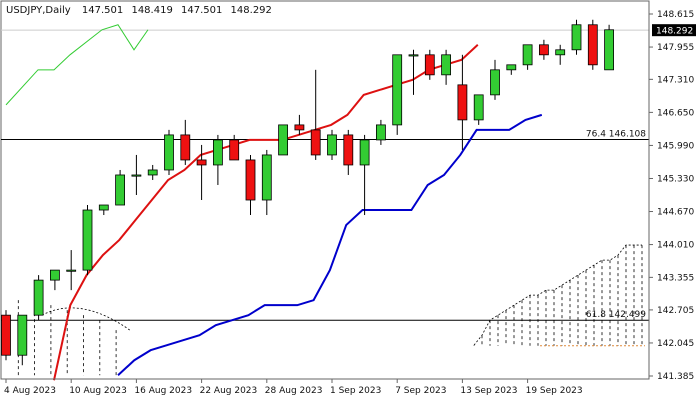  What do you see at coordinates (163, 391) in the screenshot?
I see `x-tick-label: 16 Aug 2023` at bounding box center [163, 391].